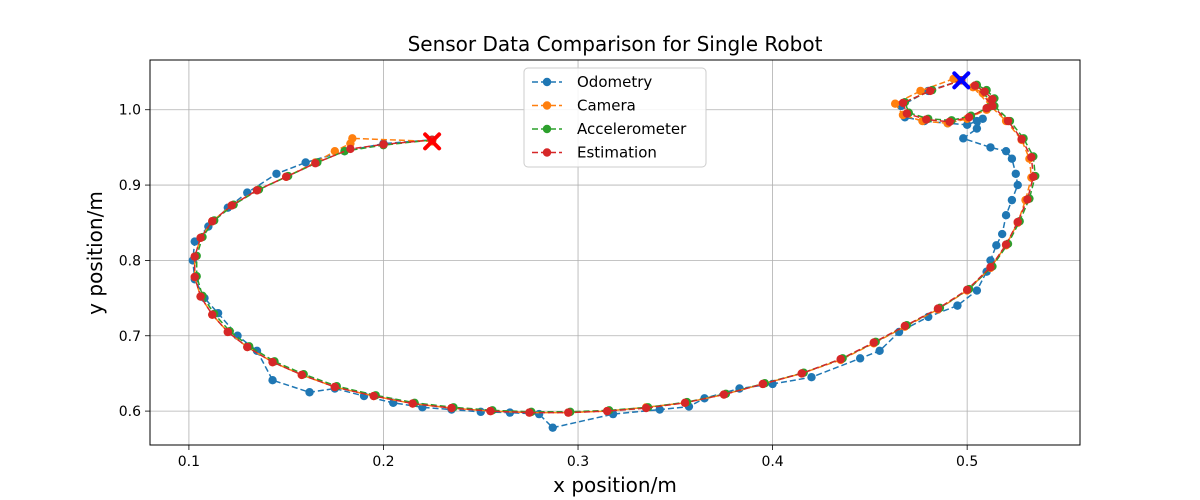 This screenshot has height=500, width=1200. Describe the element at coordinates (130, 337) in the screenshot. I see `y-tick-label: 0.7` at that location.